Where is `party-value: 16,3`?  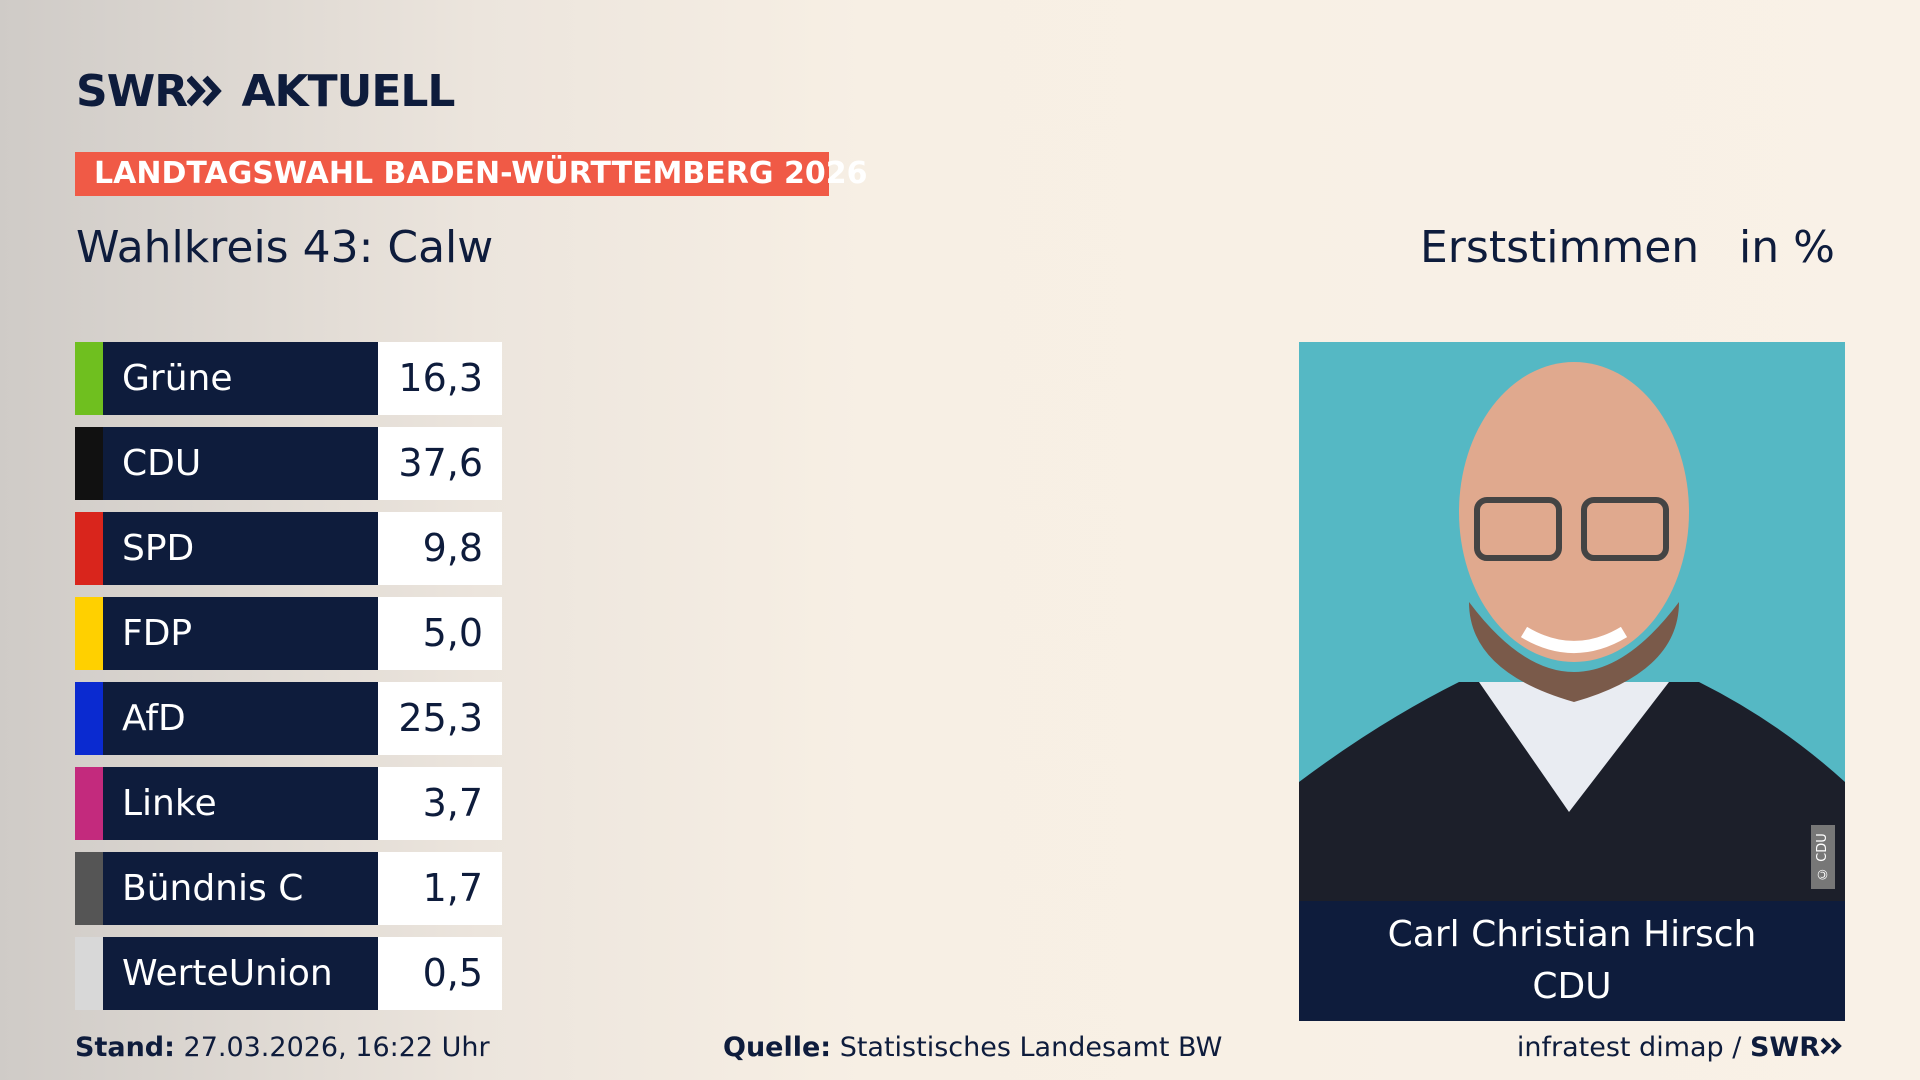 party-value: 16,3 is located at coordinates (440, 378).